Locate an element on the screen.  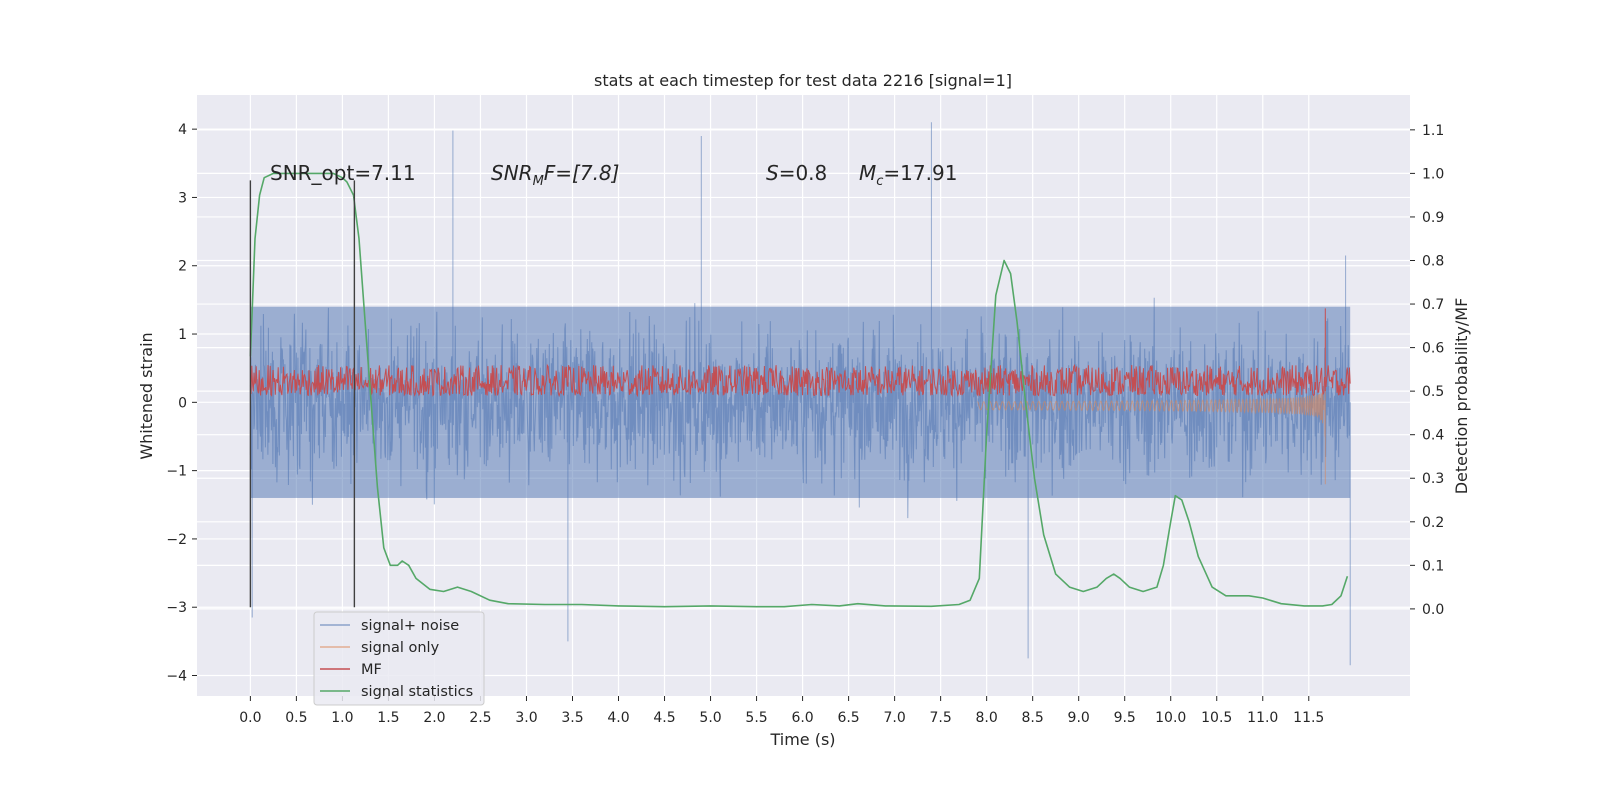
y-right-tick-label: 1.1 is located at coordinates (1433, 131).